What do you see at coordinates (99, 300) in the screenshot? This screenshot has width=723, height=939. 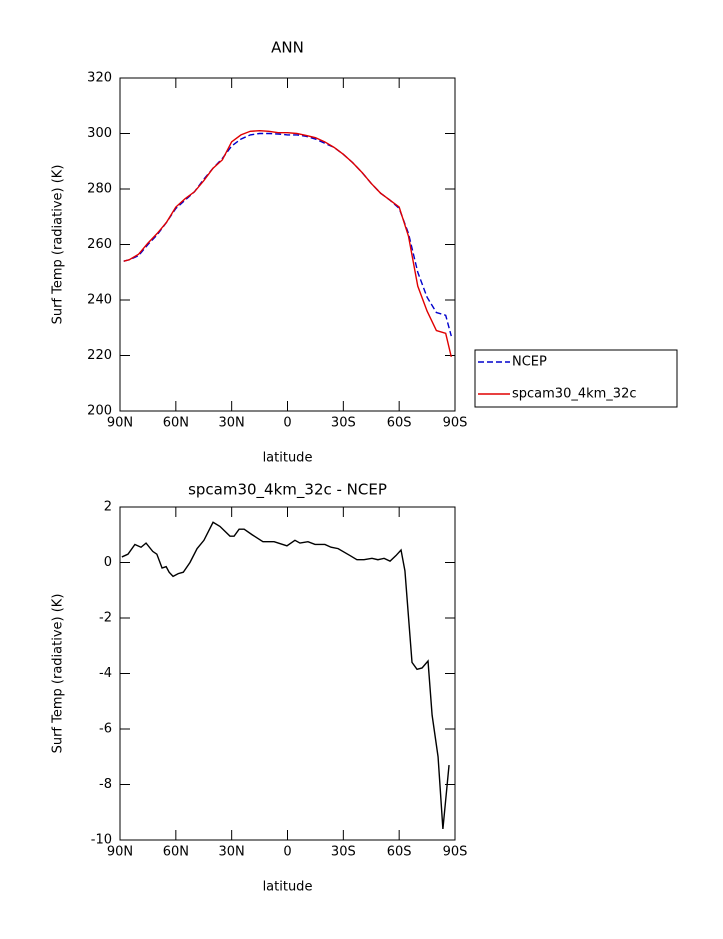 I see `y-tick-label: 240` at bounding box center [99, 300].